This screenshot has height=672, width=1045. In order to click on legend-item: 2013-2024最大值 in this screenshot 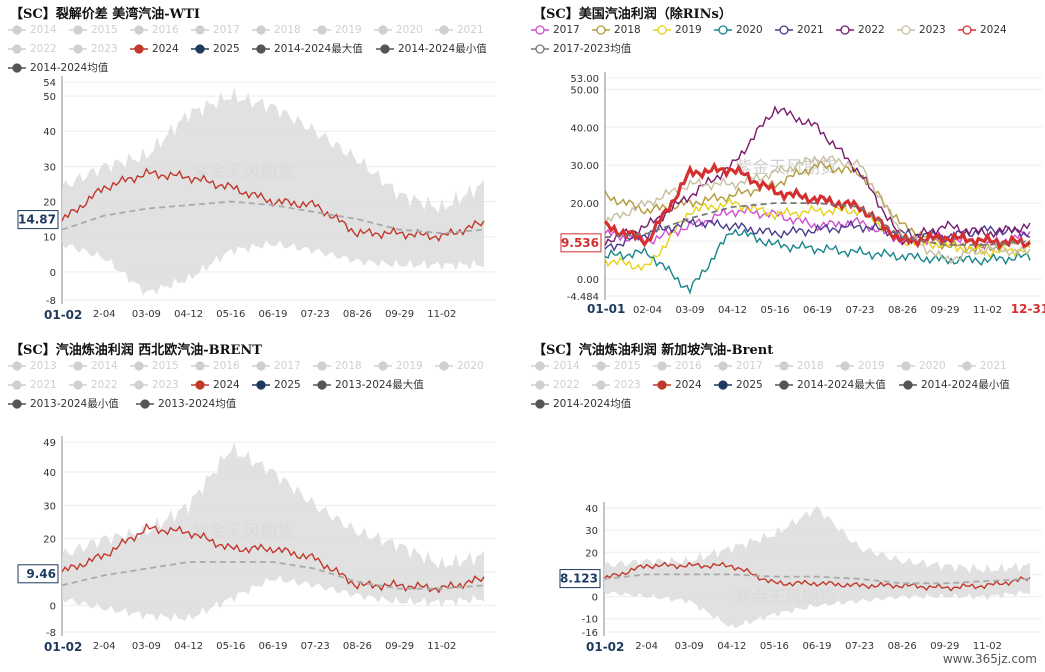, I will do `click(368, 385)`.